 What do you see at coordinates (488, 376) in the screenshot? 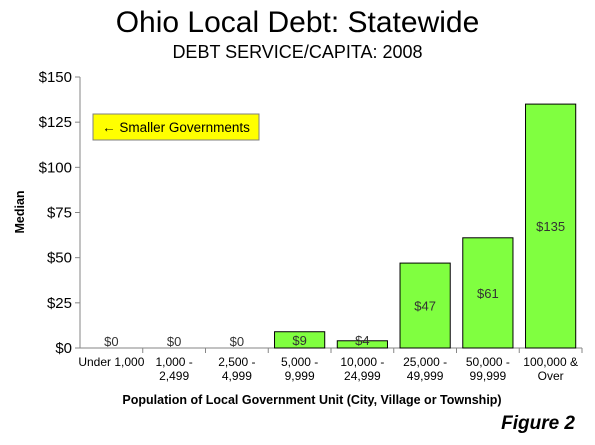
I see `x-tick-label: 99,999` at bounding box center [488, 376].